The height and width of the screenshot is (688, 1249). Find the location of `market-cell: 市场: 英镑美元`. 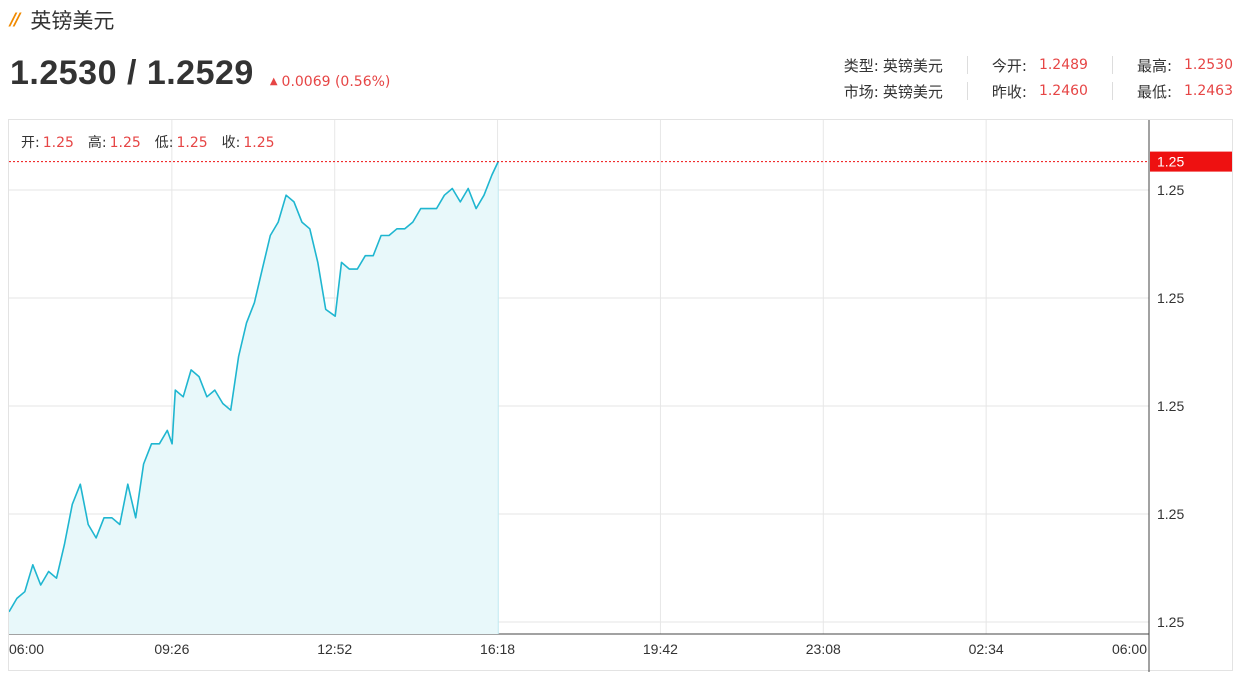

market-cell: 市场: 英镑美元 is located at coordinates (905, 91).